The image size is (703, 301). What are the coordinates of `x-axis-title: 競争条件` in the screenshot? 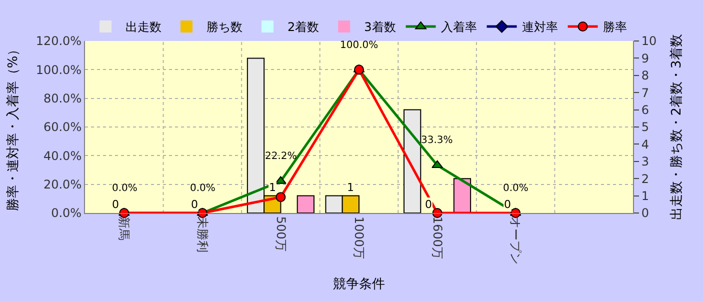 It's located at (359, 284).